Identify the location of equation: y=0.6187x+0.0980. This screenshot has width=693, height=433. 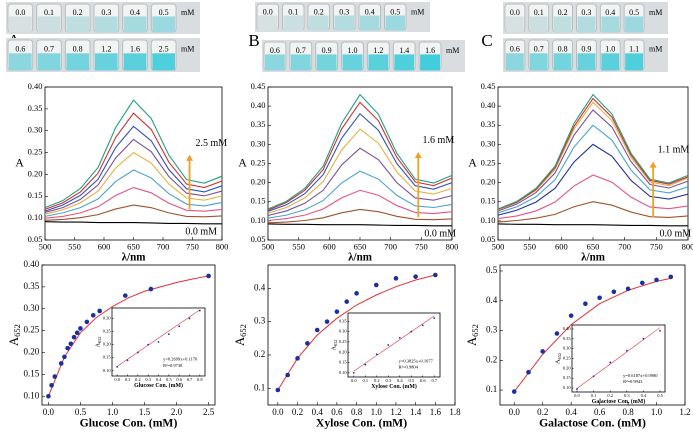
(640, 375).